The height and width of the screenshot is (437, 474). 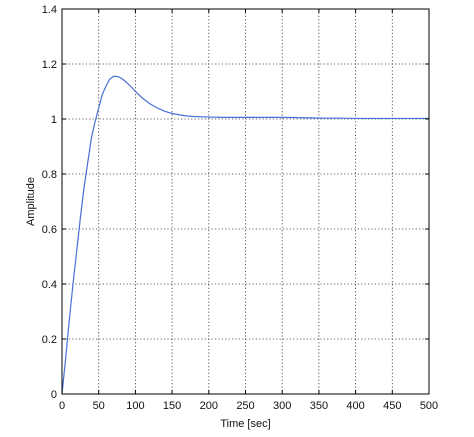 I want to click on y-axis-label: Amplitude, so click(x=31, y=201).